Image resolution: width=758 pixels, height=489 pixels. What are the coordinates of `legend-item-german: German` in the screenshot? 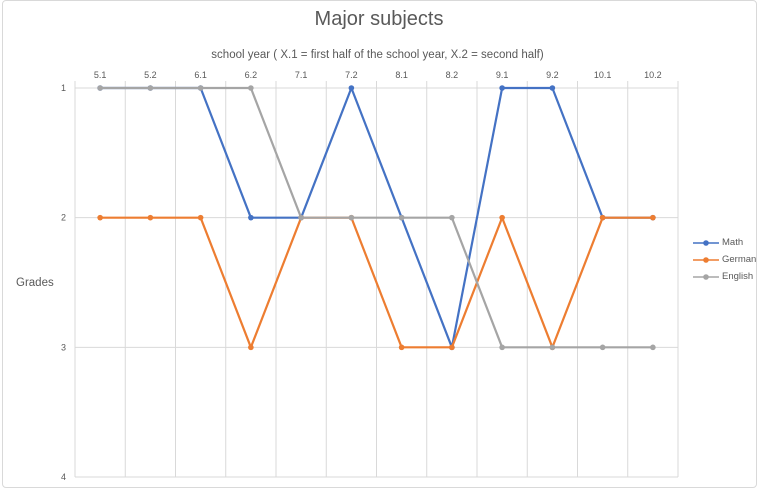 It's located at (724, 259).